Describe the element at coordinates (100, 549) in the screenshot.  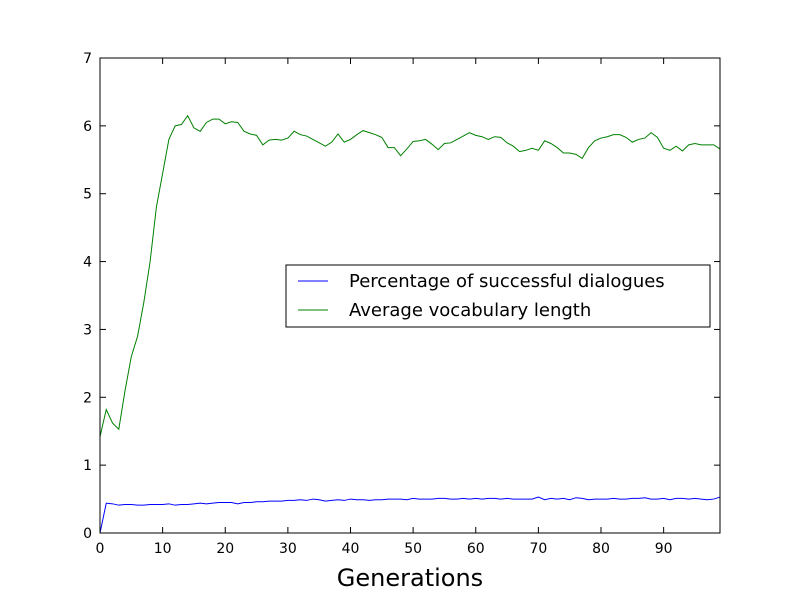
I see `x-tick-label-0: 0` at that location.